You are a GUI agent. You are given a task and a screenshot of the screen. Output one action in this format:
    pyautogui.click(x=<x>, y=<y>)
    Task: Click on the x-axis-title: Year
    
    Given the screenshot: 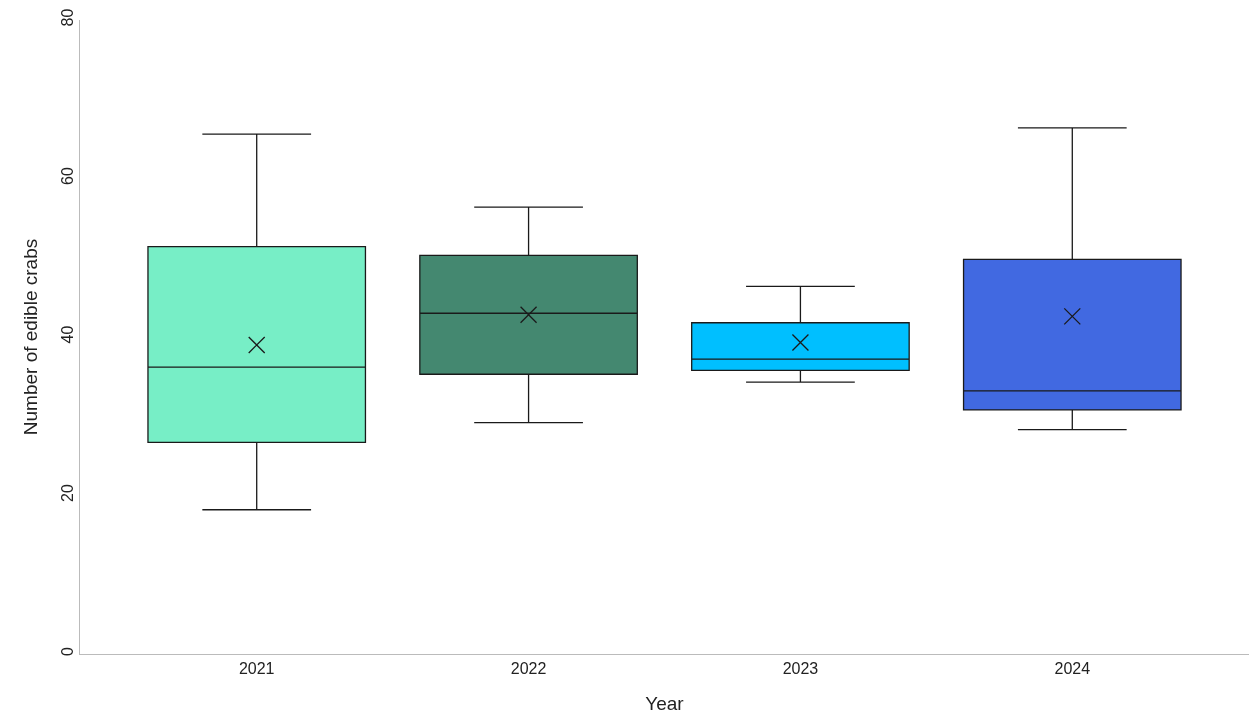 What is the action you would take?
    pyautogui.click(x=665, y=703)
    